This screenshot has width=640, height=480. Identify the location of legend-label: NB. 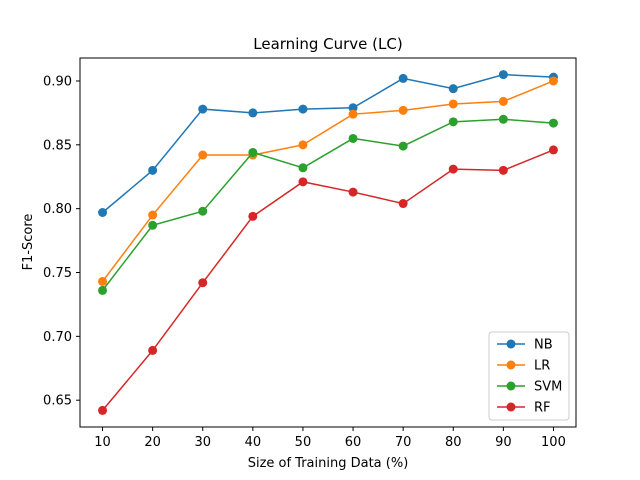
(543, 345).